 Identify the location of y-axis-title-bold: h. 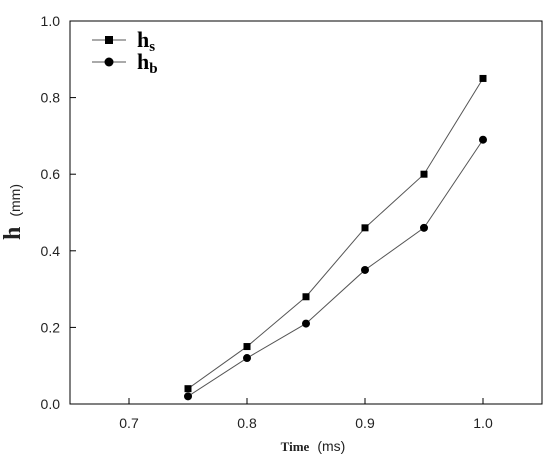
(13, 233).